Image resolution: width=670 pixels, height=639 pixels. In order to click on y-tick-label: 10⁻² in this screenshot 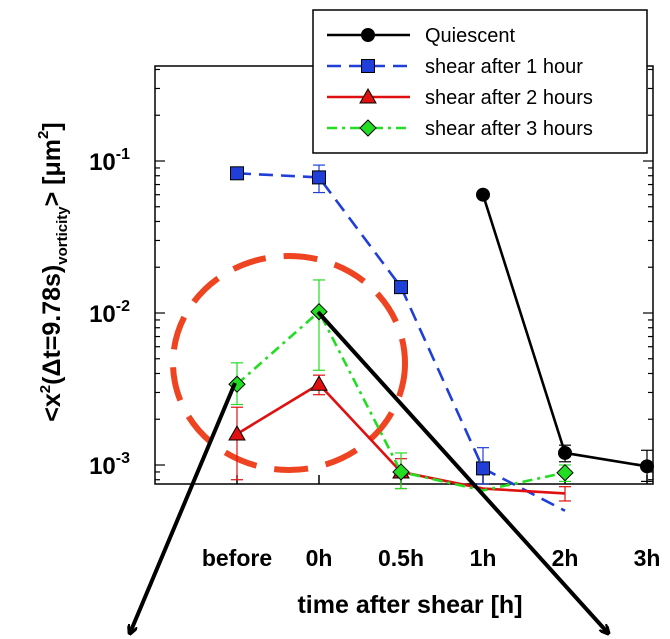, I will do `click(109, 313)`.